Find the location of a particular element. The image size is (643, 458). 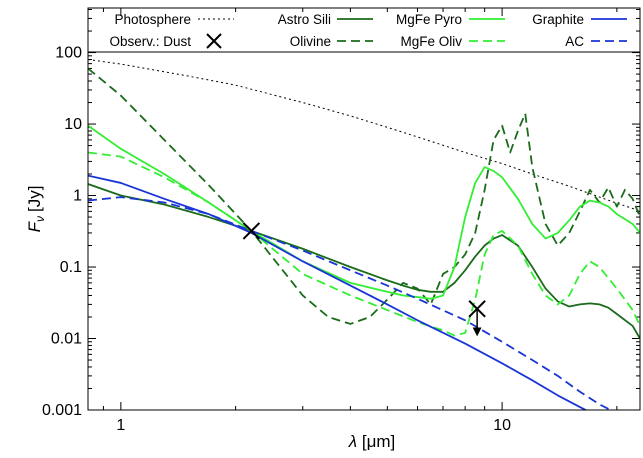

x-axis-title: λ [μm] is located at coordinates (372, 441).